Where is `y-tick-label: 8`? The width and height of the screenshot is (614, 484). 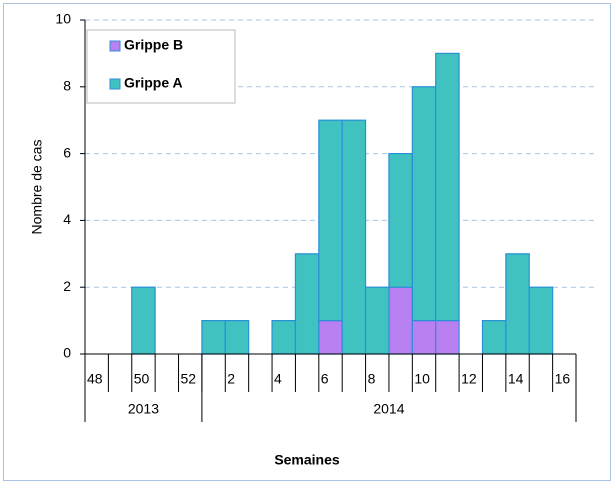
y-tick-label: 8 is located at coordinates (67, 86).